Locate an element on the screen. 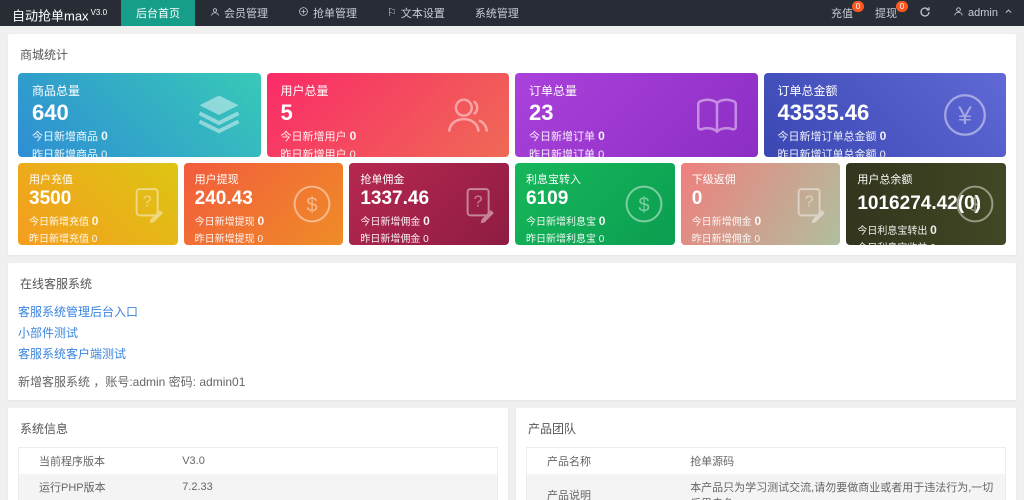  stat-yesterday-line: 昨日新增用户 0 is located at coordinates (318, 153).